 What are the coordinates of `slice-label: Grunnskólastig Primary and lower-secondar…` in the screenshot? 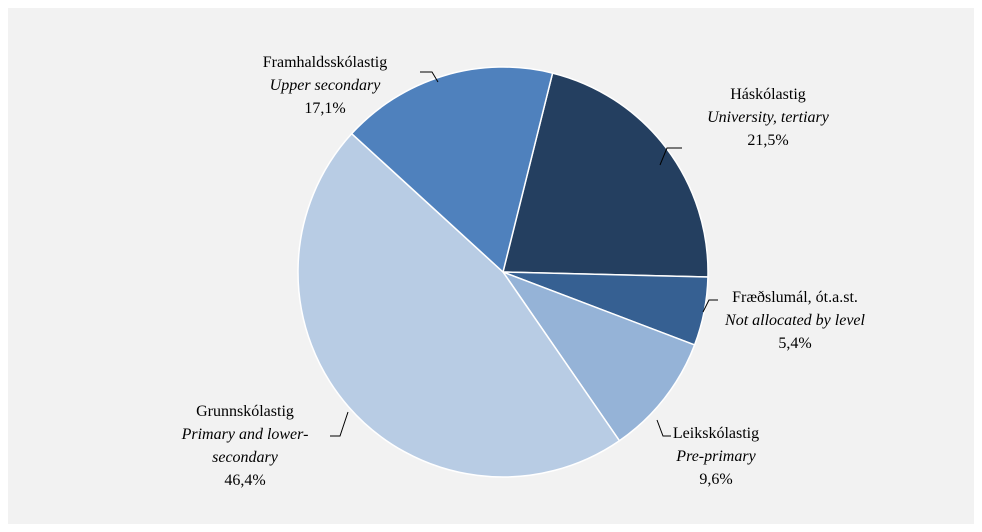 It's located at (245, 446).